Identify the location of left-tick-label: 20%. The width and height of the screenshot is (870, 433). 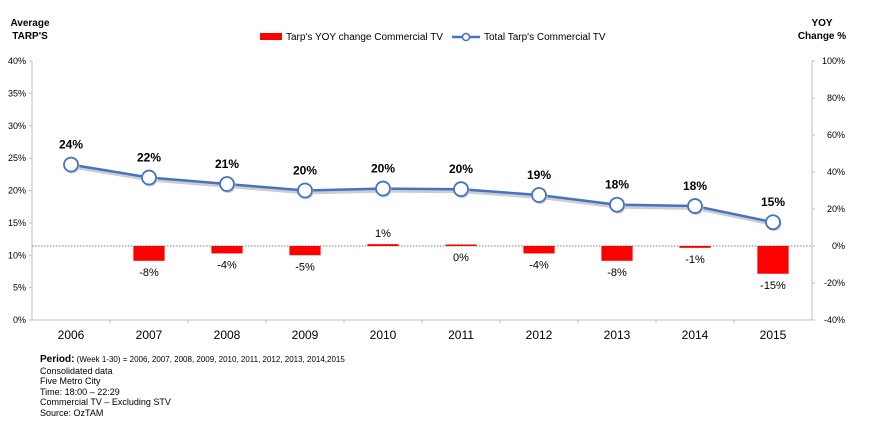
(17, 191).